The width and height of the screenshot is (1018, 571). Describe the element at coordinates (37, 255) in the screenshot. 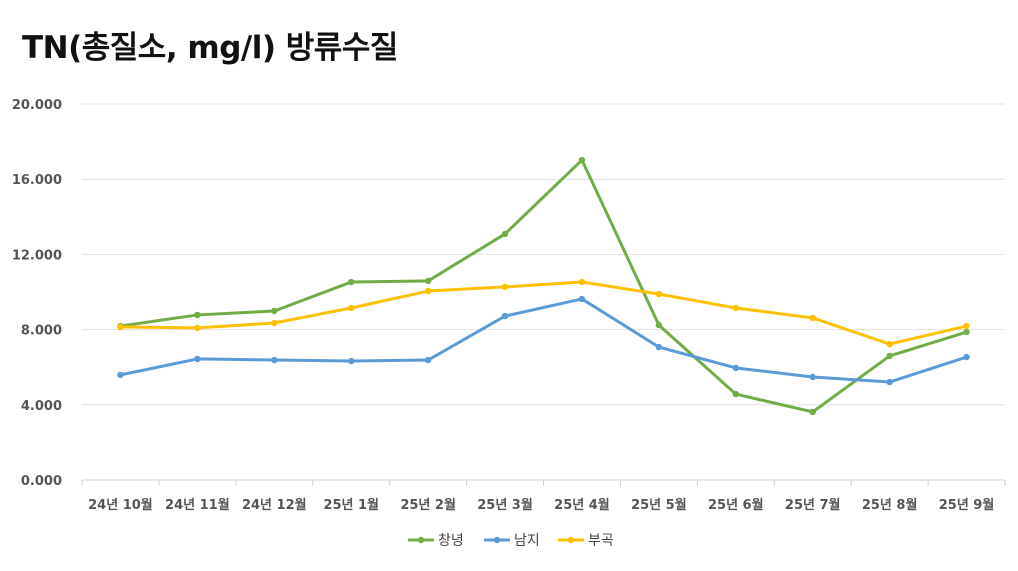

I see `y-tick-label: 12.000` at that location.